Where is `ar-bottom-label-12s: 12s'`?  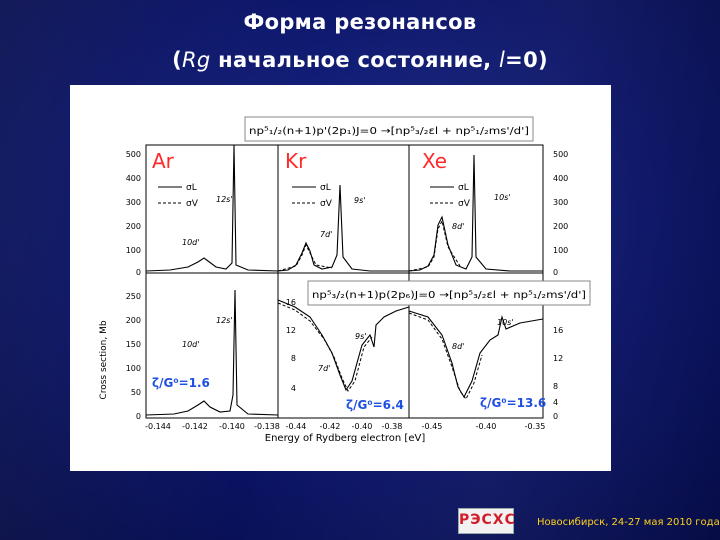
ar-bottom-label-12s: 12s' is located at coordinates (224, 320).